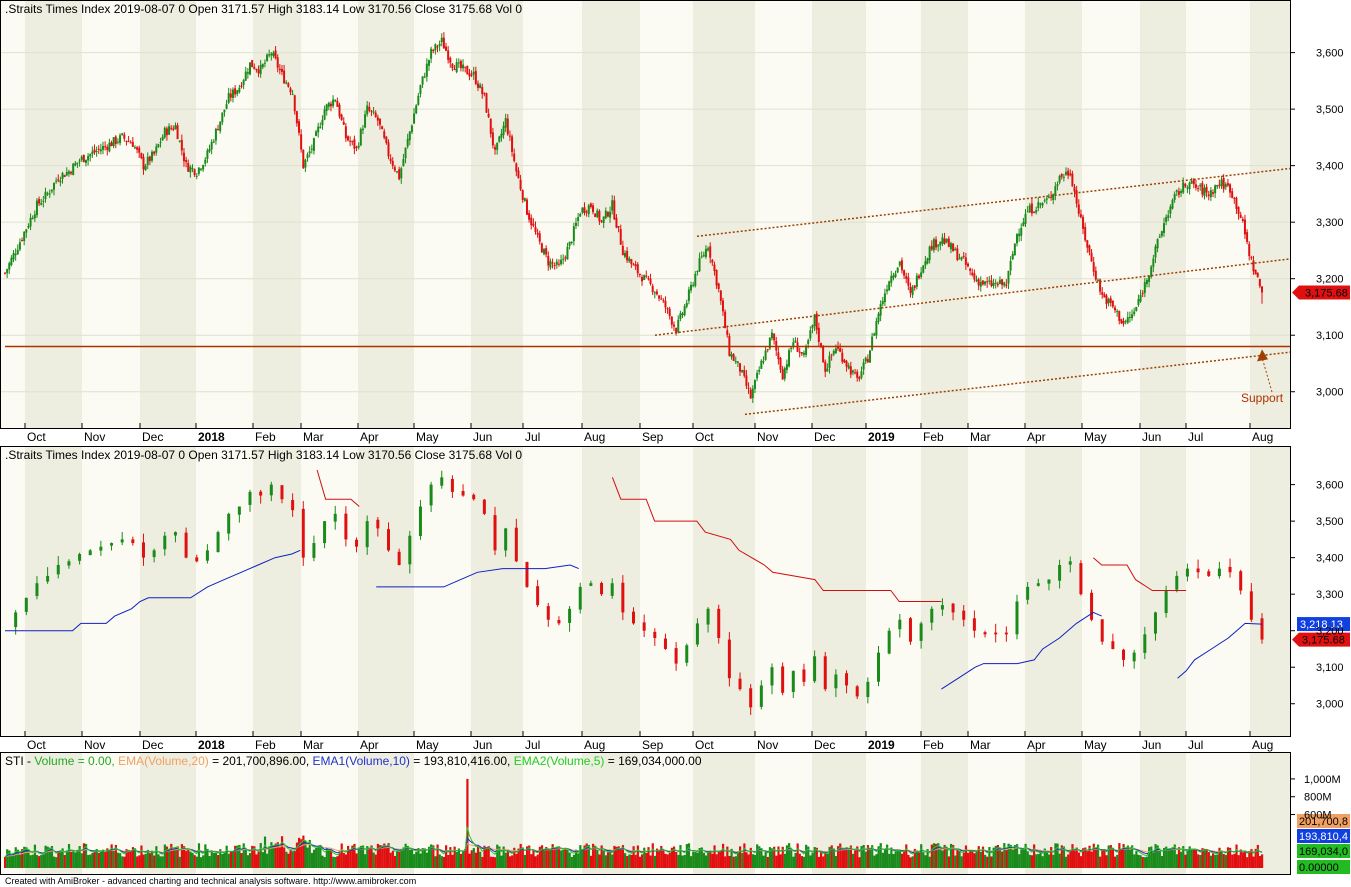  I want to click on volume-pane-border, so click(645, 813).